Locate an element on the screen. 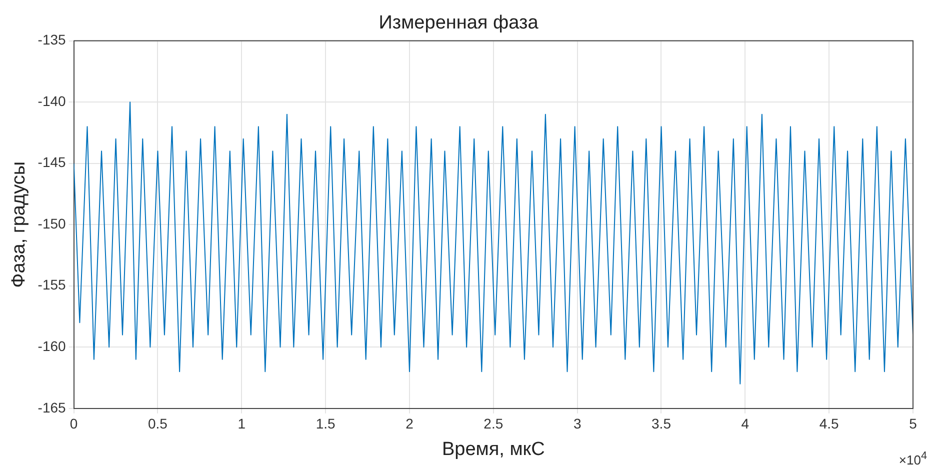  x-tick-label: 0 is located at coordinates (74, 424).